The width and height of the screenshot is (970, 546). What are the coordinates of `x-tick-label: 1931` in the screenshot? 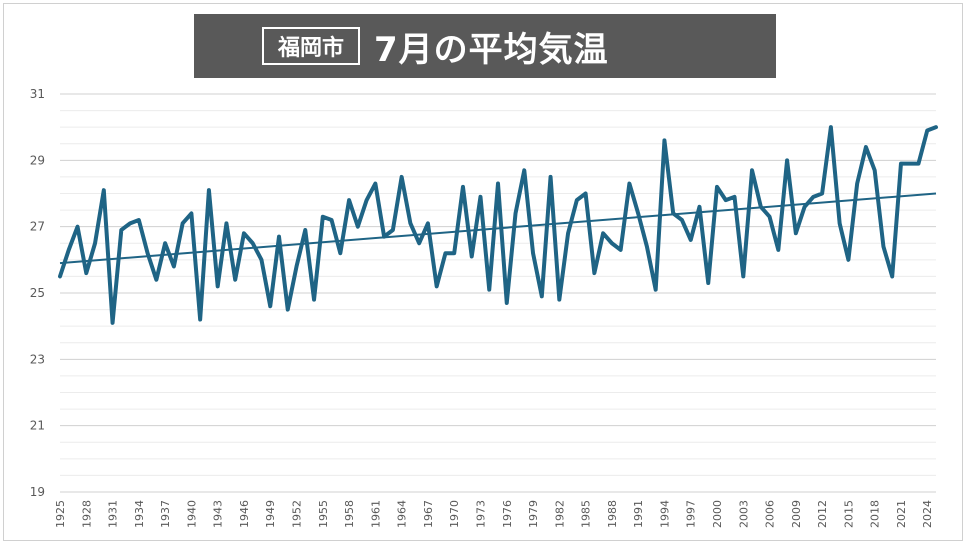 It's located at (113, 514).